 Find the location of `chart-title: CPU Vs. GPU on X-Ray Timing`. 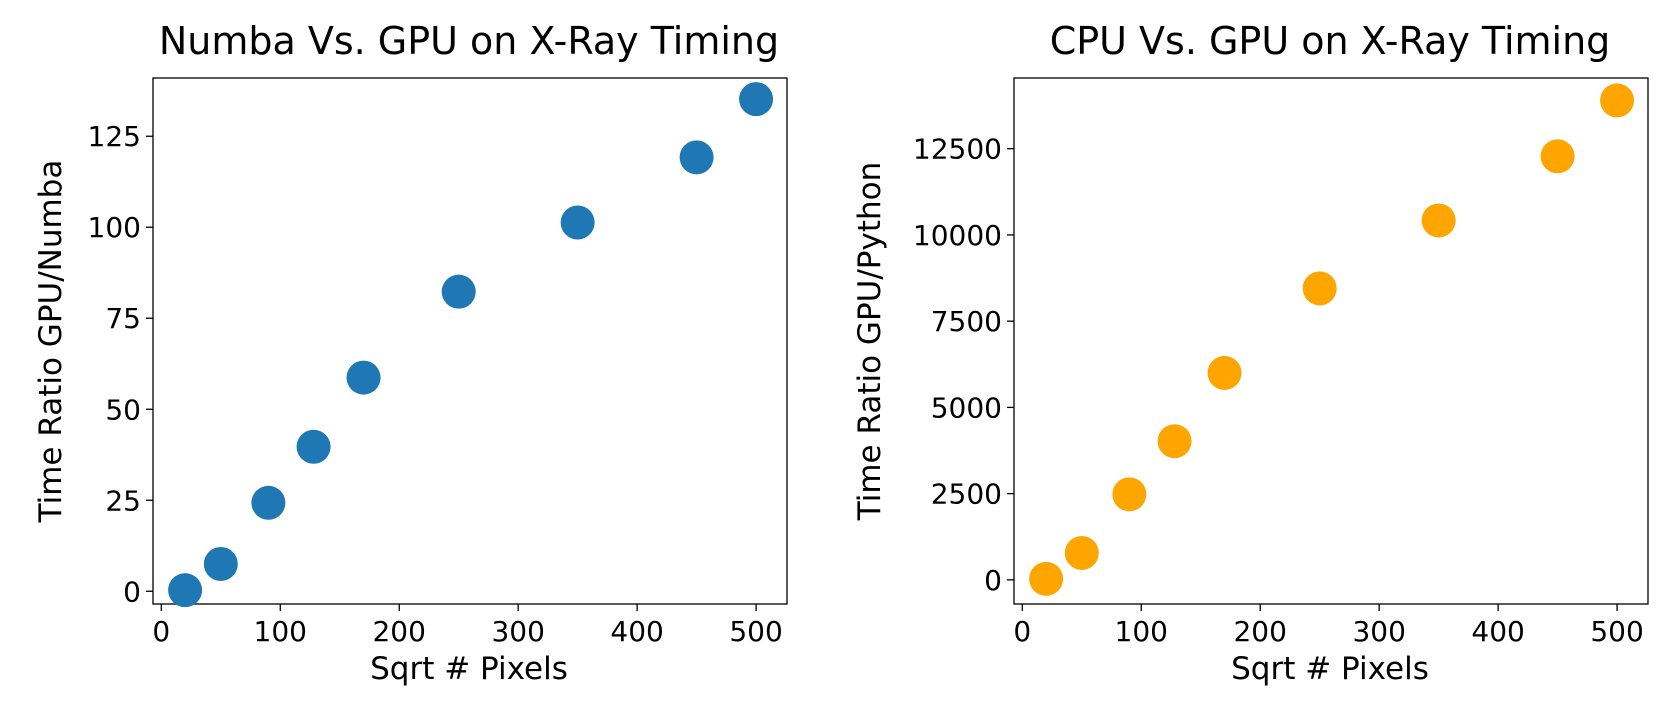

chart-title: CPU Vs. GPU on X-Ray Timing is located at coordinates (1330, 41).